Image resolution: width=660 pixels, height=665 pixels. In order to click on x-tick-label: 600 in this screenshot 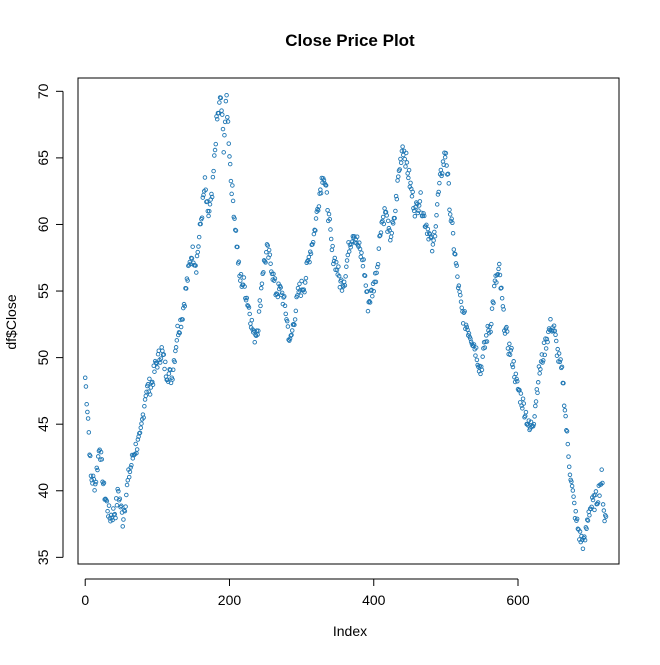, I will do `click(518, 600)`.